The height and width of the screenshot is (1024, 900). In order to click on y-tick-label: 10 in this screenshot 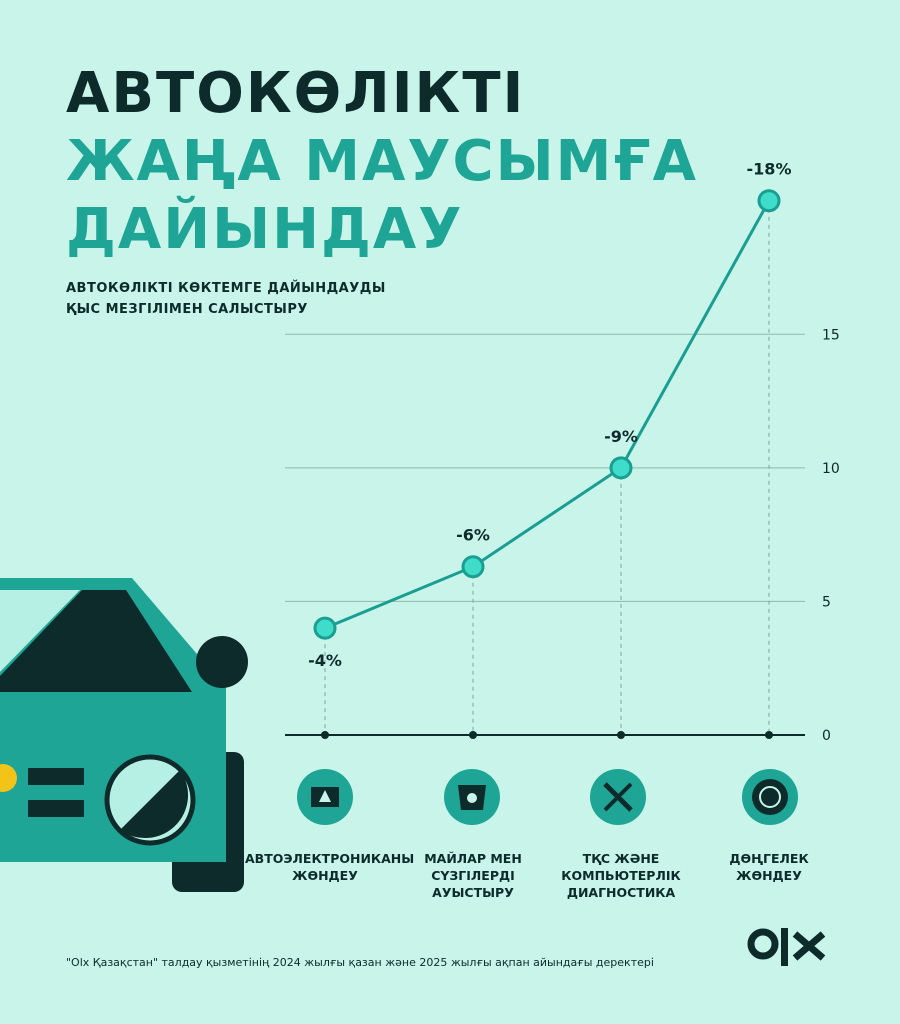, I will do `click(831, 469)`.